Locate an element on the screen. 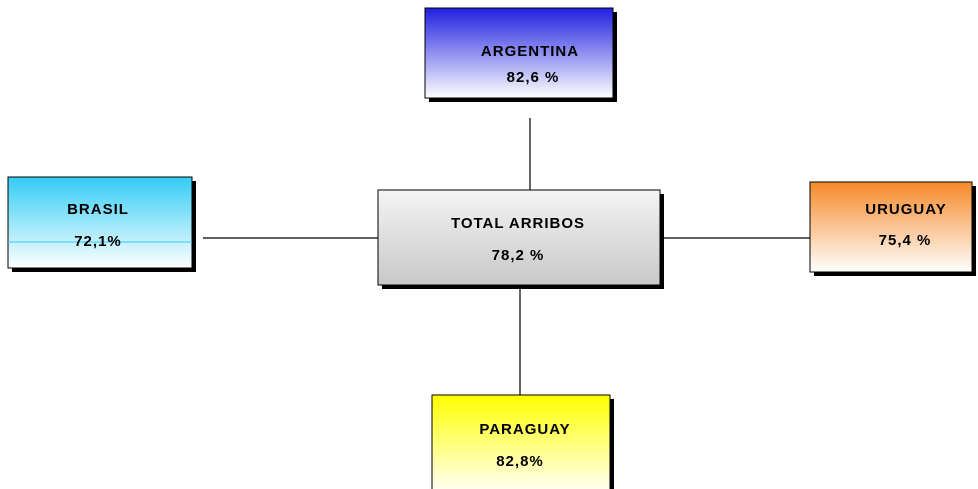 Image resolution: width=978 pixels, height=489 pixels. node-label: URUGUAY is located at coordinates (905, 209).